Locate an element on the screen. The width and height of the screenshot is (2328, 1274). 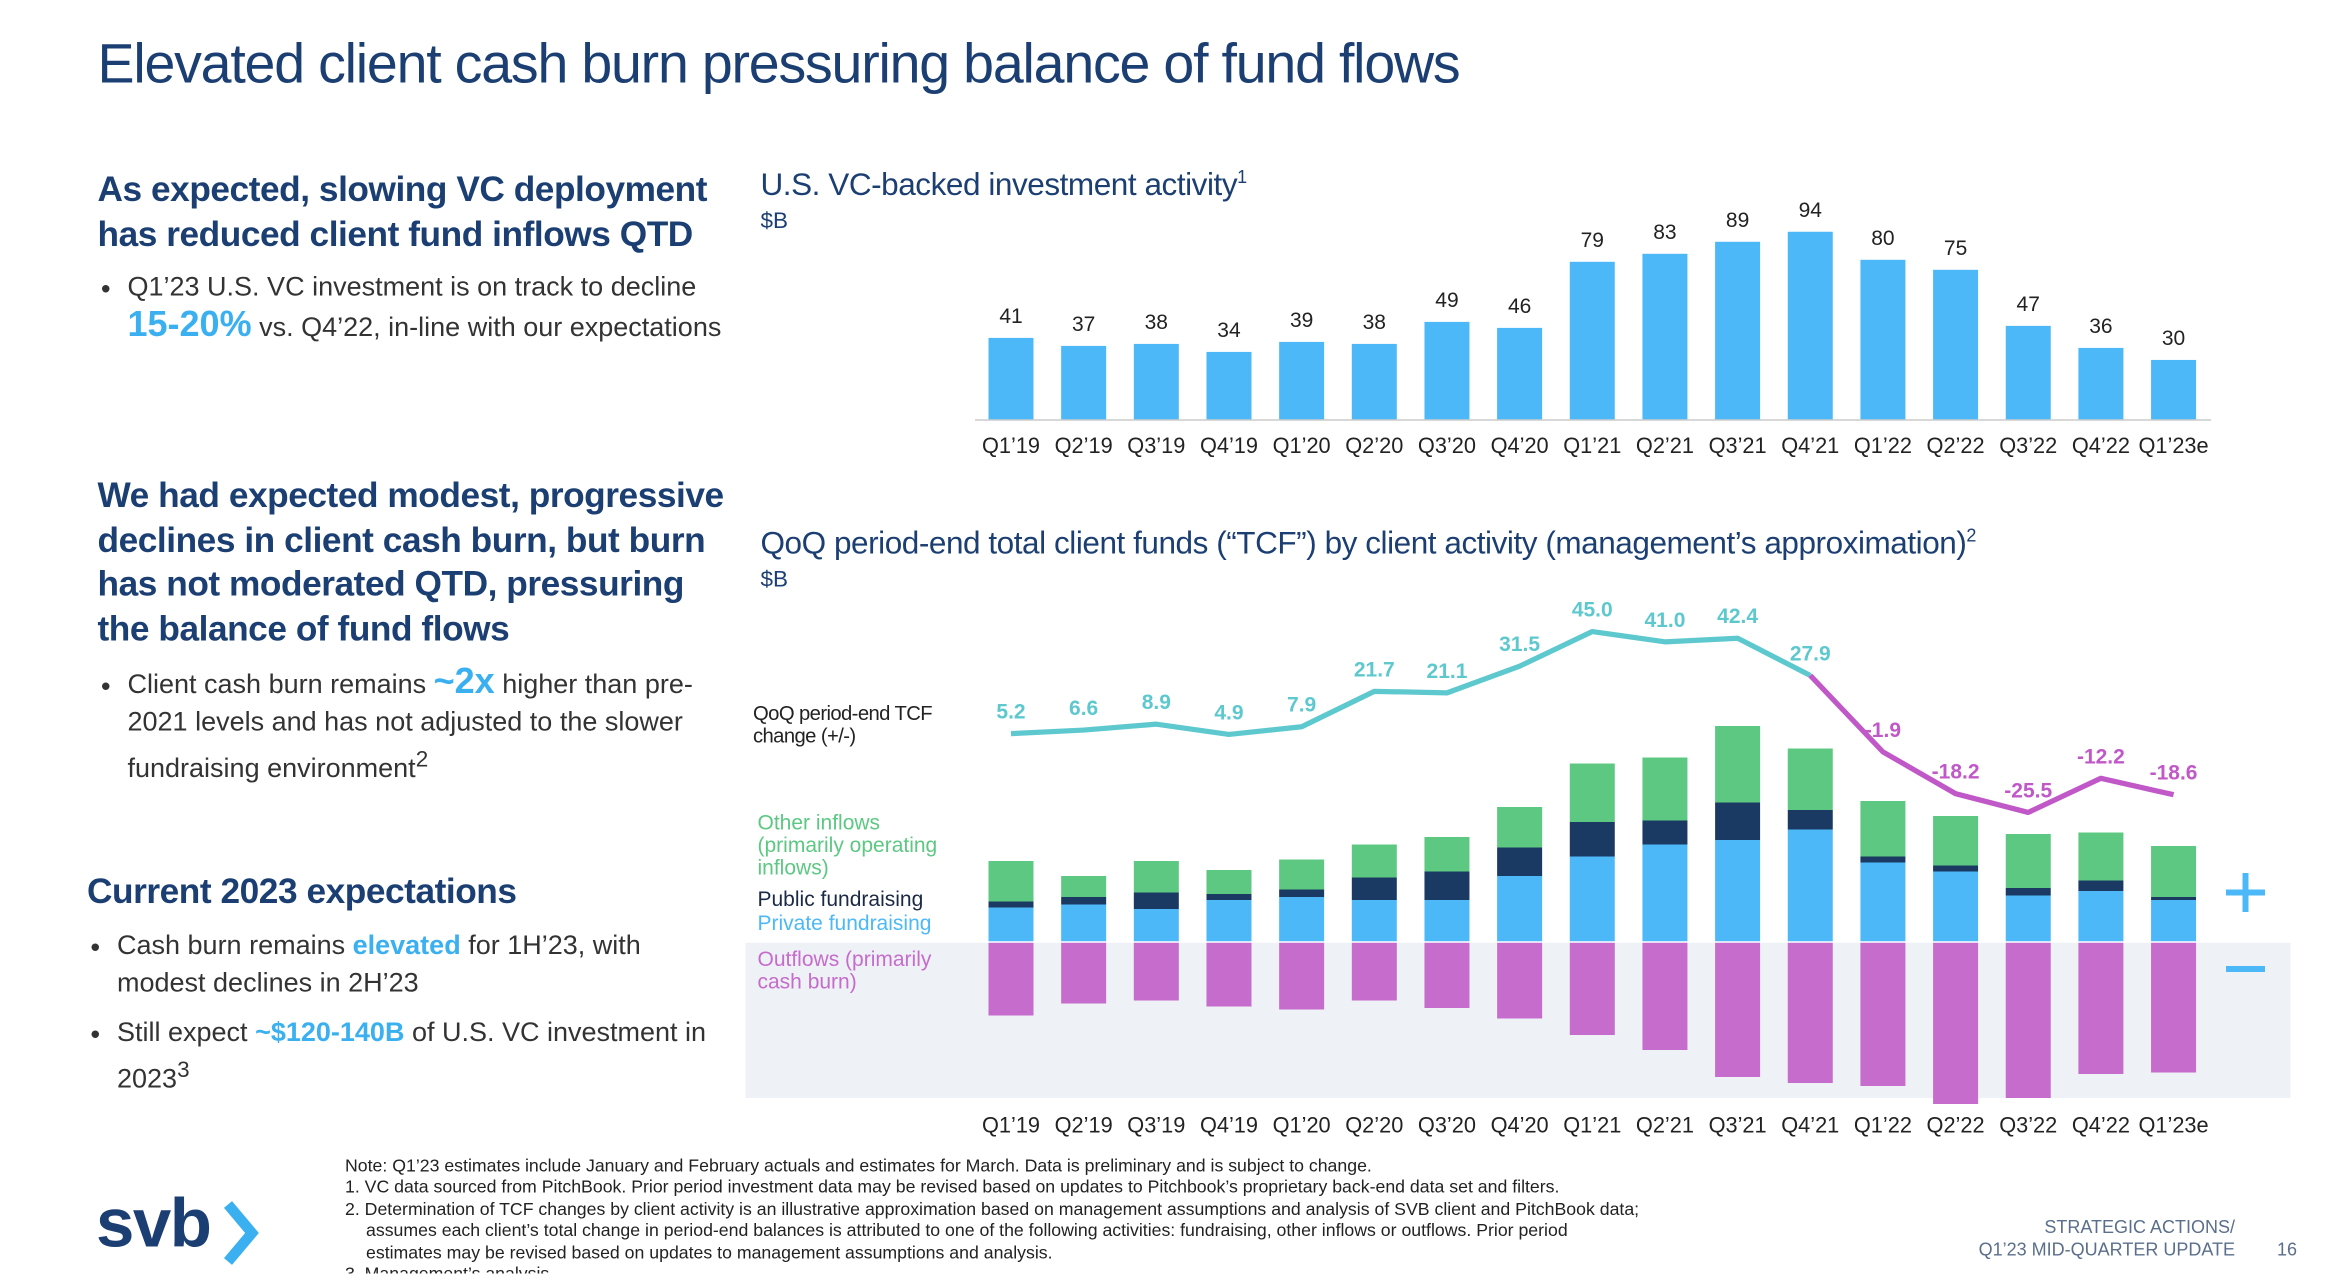
x-tick-label: Q4’21 is located at coordinates (1810, 1125).